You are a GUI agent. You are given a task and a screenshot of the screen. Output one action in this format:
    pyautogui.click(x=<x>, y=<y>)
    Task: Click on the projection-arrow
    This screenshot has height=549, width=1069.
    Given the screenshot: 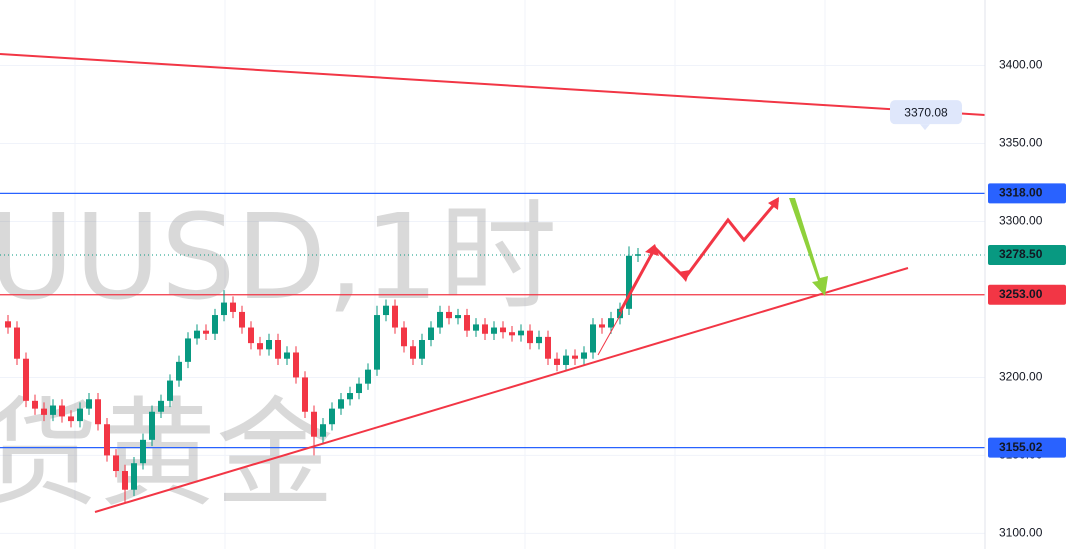 What is the action you would take?
    pyautogui.click(x=699, y=256)
    